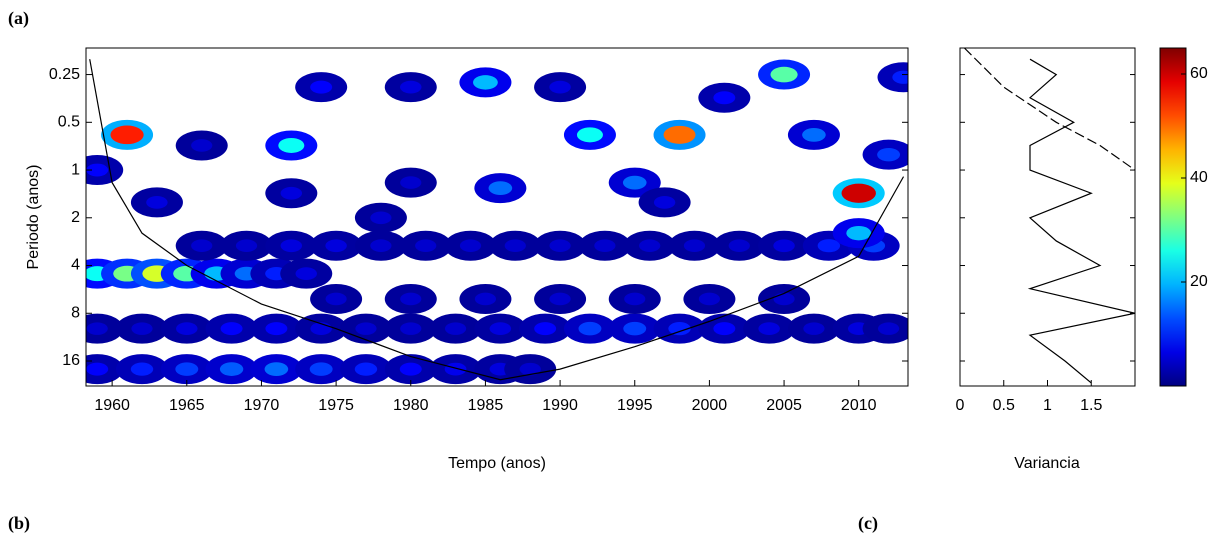 This screenshot has width=1217, height=547. What do you see at coordinates (75, 217) in the screenshot?
I see `y-tick-label: 2` at bounding box center [75, 217].